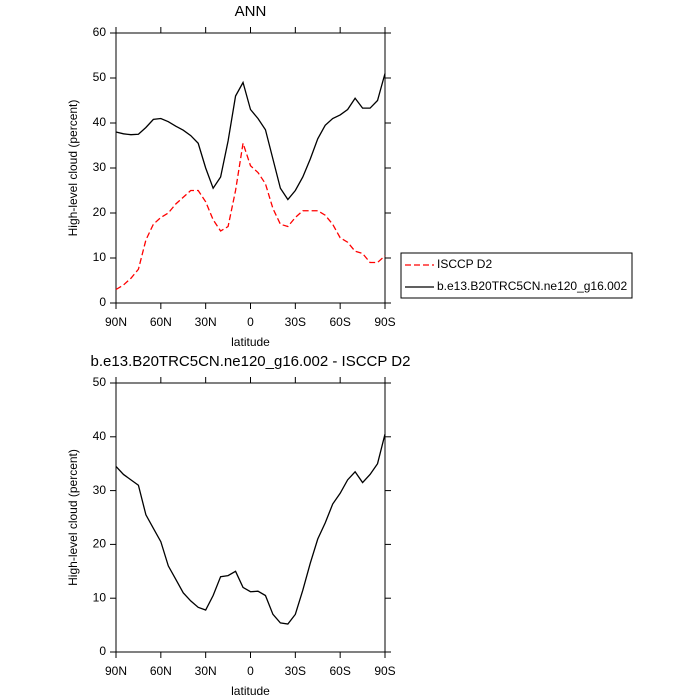 This screenshot has width=700, height=700. What do you see at coordinates (251, 361) in the screenshot?
I see `chart-title: b.e13.B20TRC5CN.ne120_g16.002 - ISCCP D2` at bounding box center [251, 361].